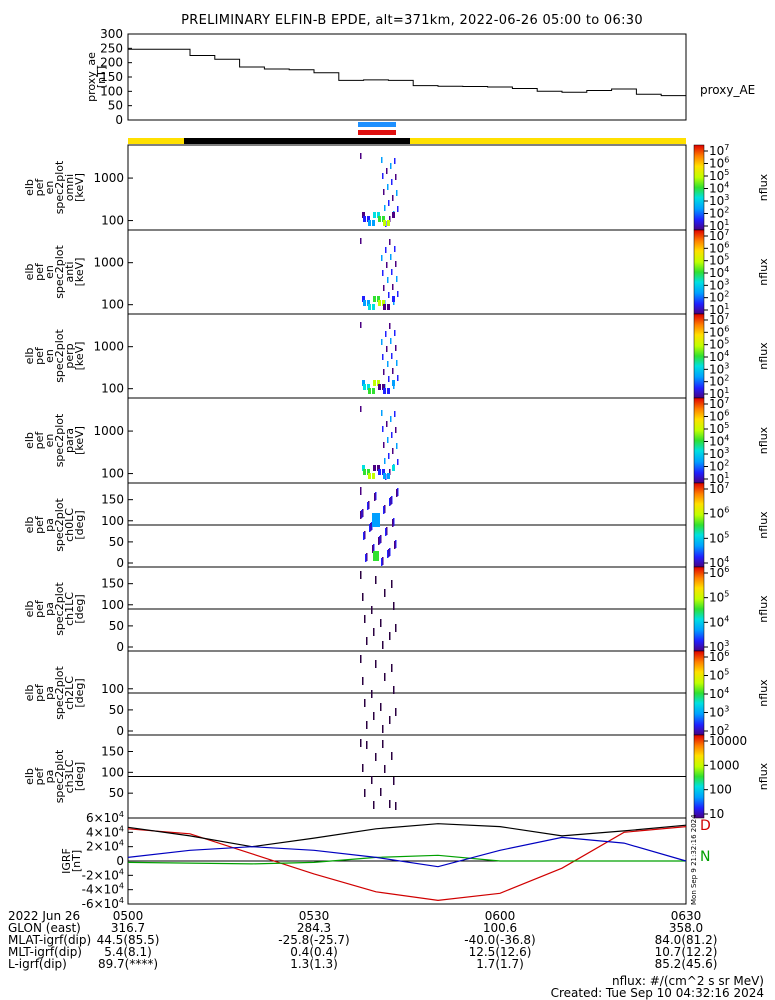 Image resolution: width=775 pixels, height=1000 pixels. I want to click on blue-zone-bar, so click(377, 124).